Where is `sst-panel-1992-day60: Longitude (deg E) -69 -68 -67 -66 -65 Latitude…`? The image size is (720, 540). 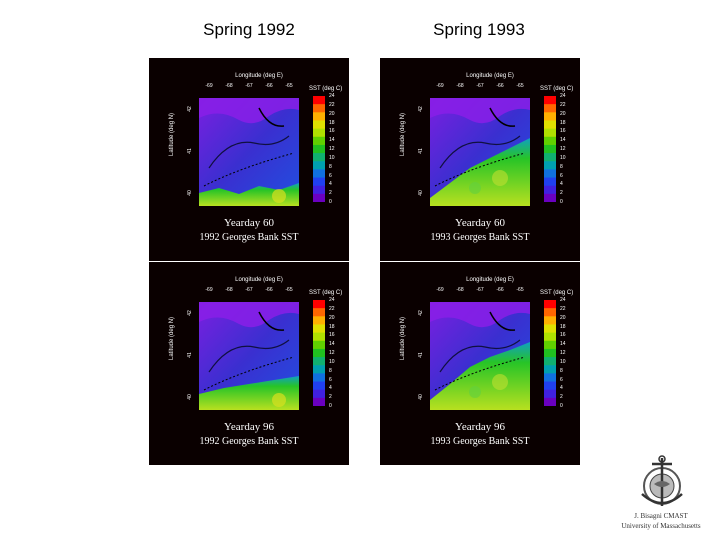 sst-panel-1992-day60: Longitude (deg E) -69 -68 -67 -66 -65 Latitude… is located at coordinates (249, 159).